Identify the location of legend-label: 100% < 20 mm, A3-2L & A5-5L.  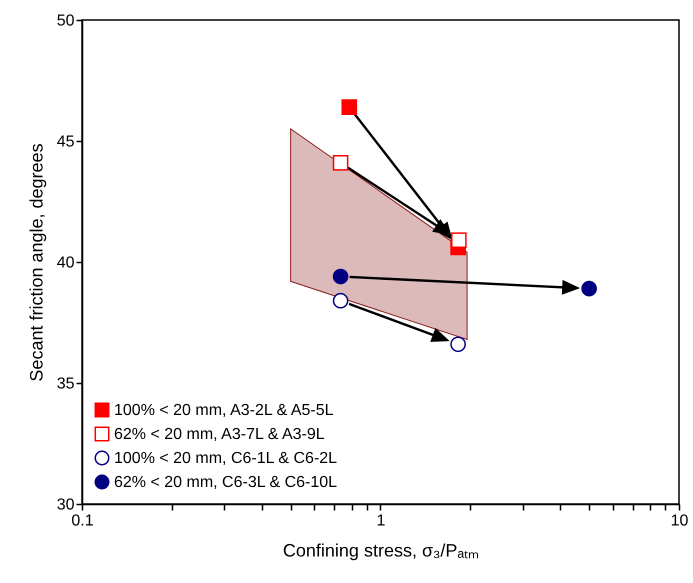
(224, 410).